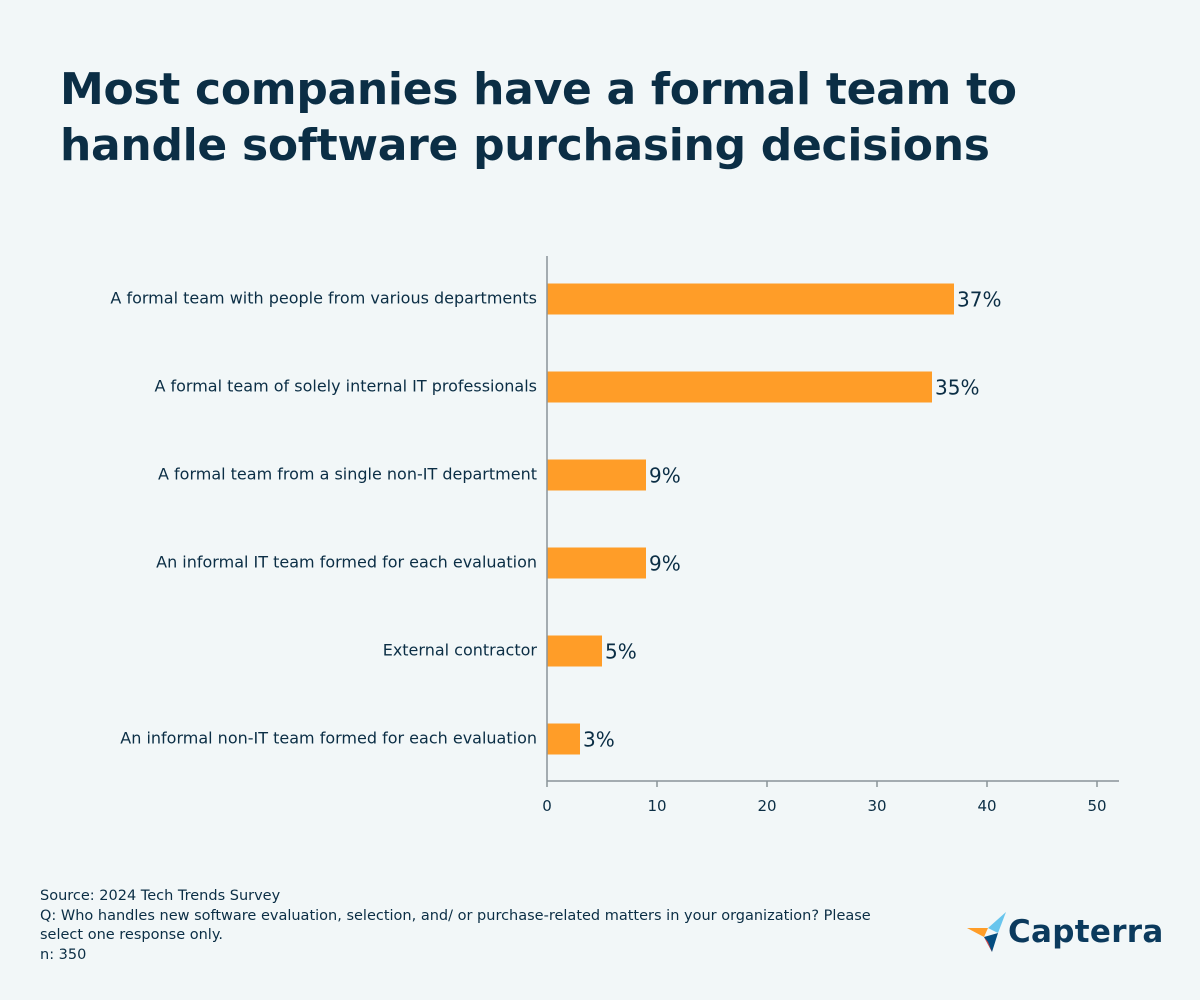 The image size is (1200, 1000). Describe the element at coordinates (876, 806) in the screenshot. I see `x-tick-label-4: 30` at that location.